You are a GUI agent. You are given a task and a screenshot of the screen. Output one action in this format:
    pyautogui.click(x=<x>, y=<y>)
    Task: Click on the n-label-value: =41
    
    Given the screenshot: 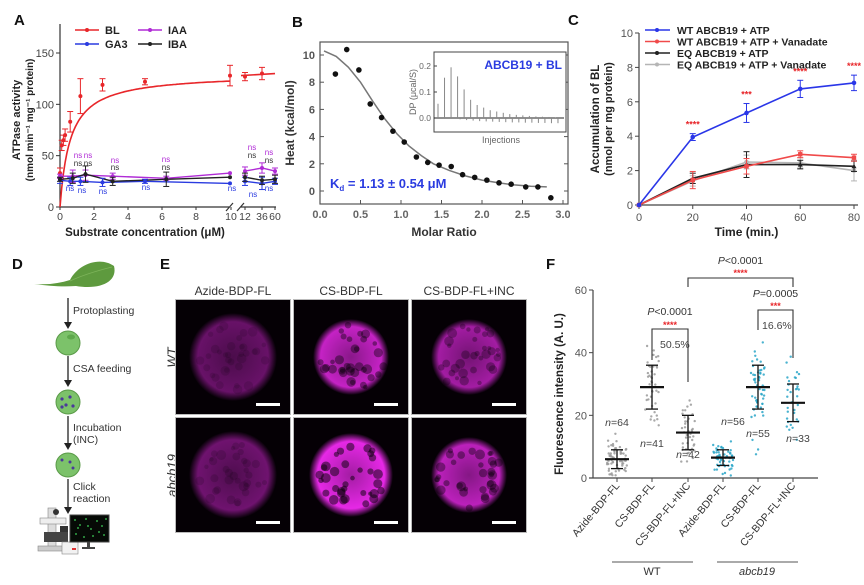 What is the action you would take?
    pyautogui.click(x=655, y=444)
    